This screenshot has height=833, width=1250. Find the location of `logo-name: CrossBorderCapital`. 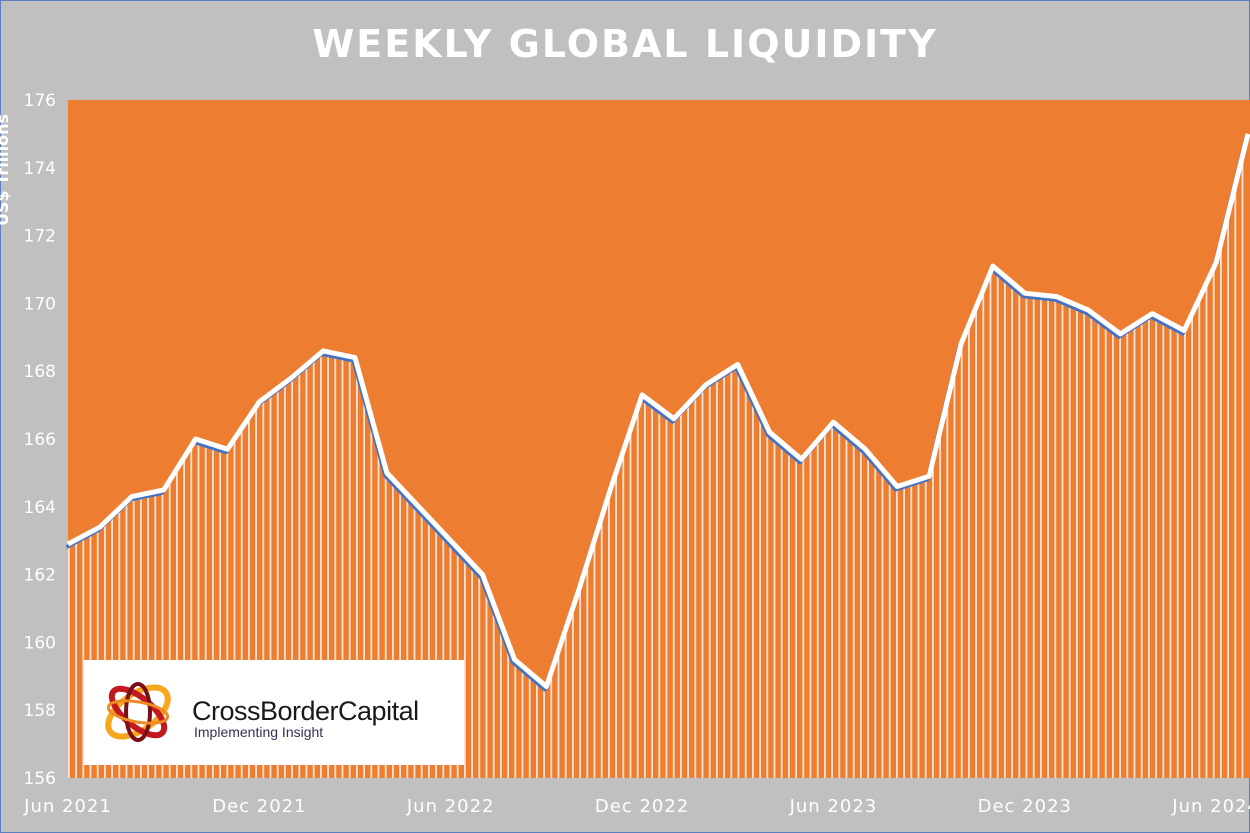

logo-name: CrossBorderCapital is located at coordinates (305, 711).